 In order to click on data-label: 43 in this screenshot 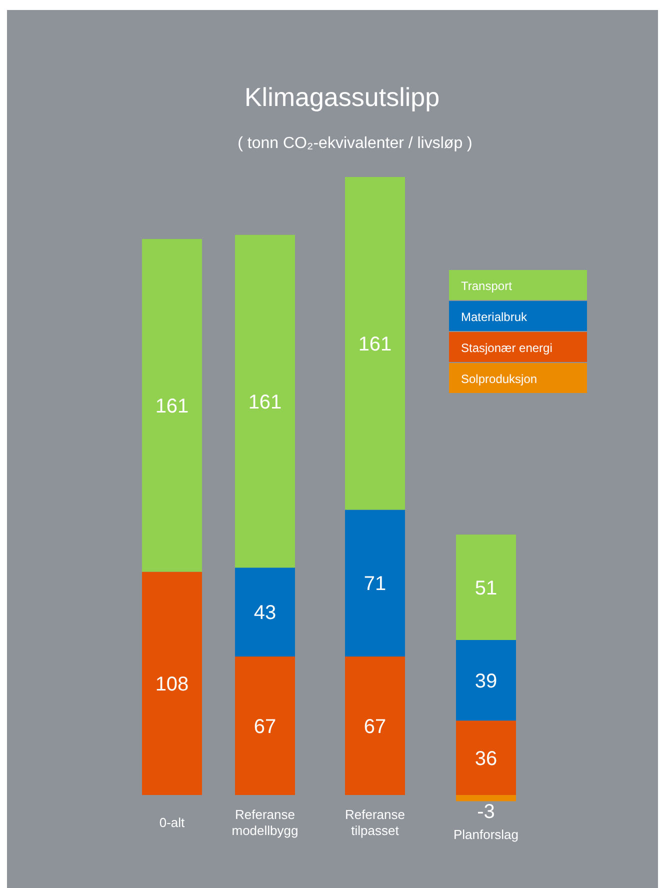, I will do `click(265, 613)`.